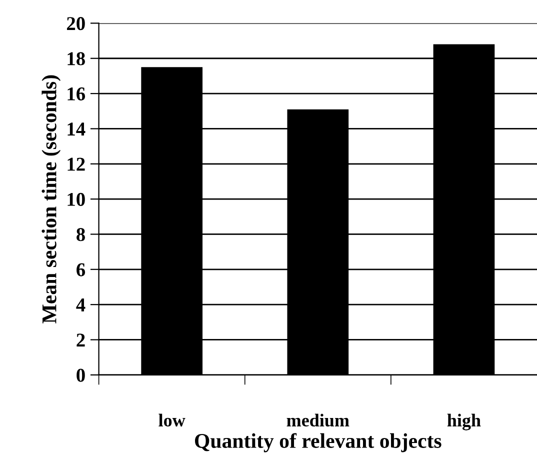 This screenshot has height=464, width=537. What do you see at coordinates (76, 164) in the screenshot?
I see `y-tick-label: 12` at bounding box center [76, 164].